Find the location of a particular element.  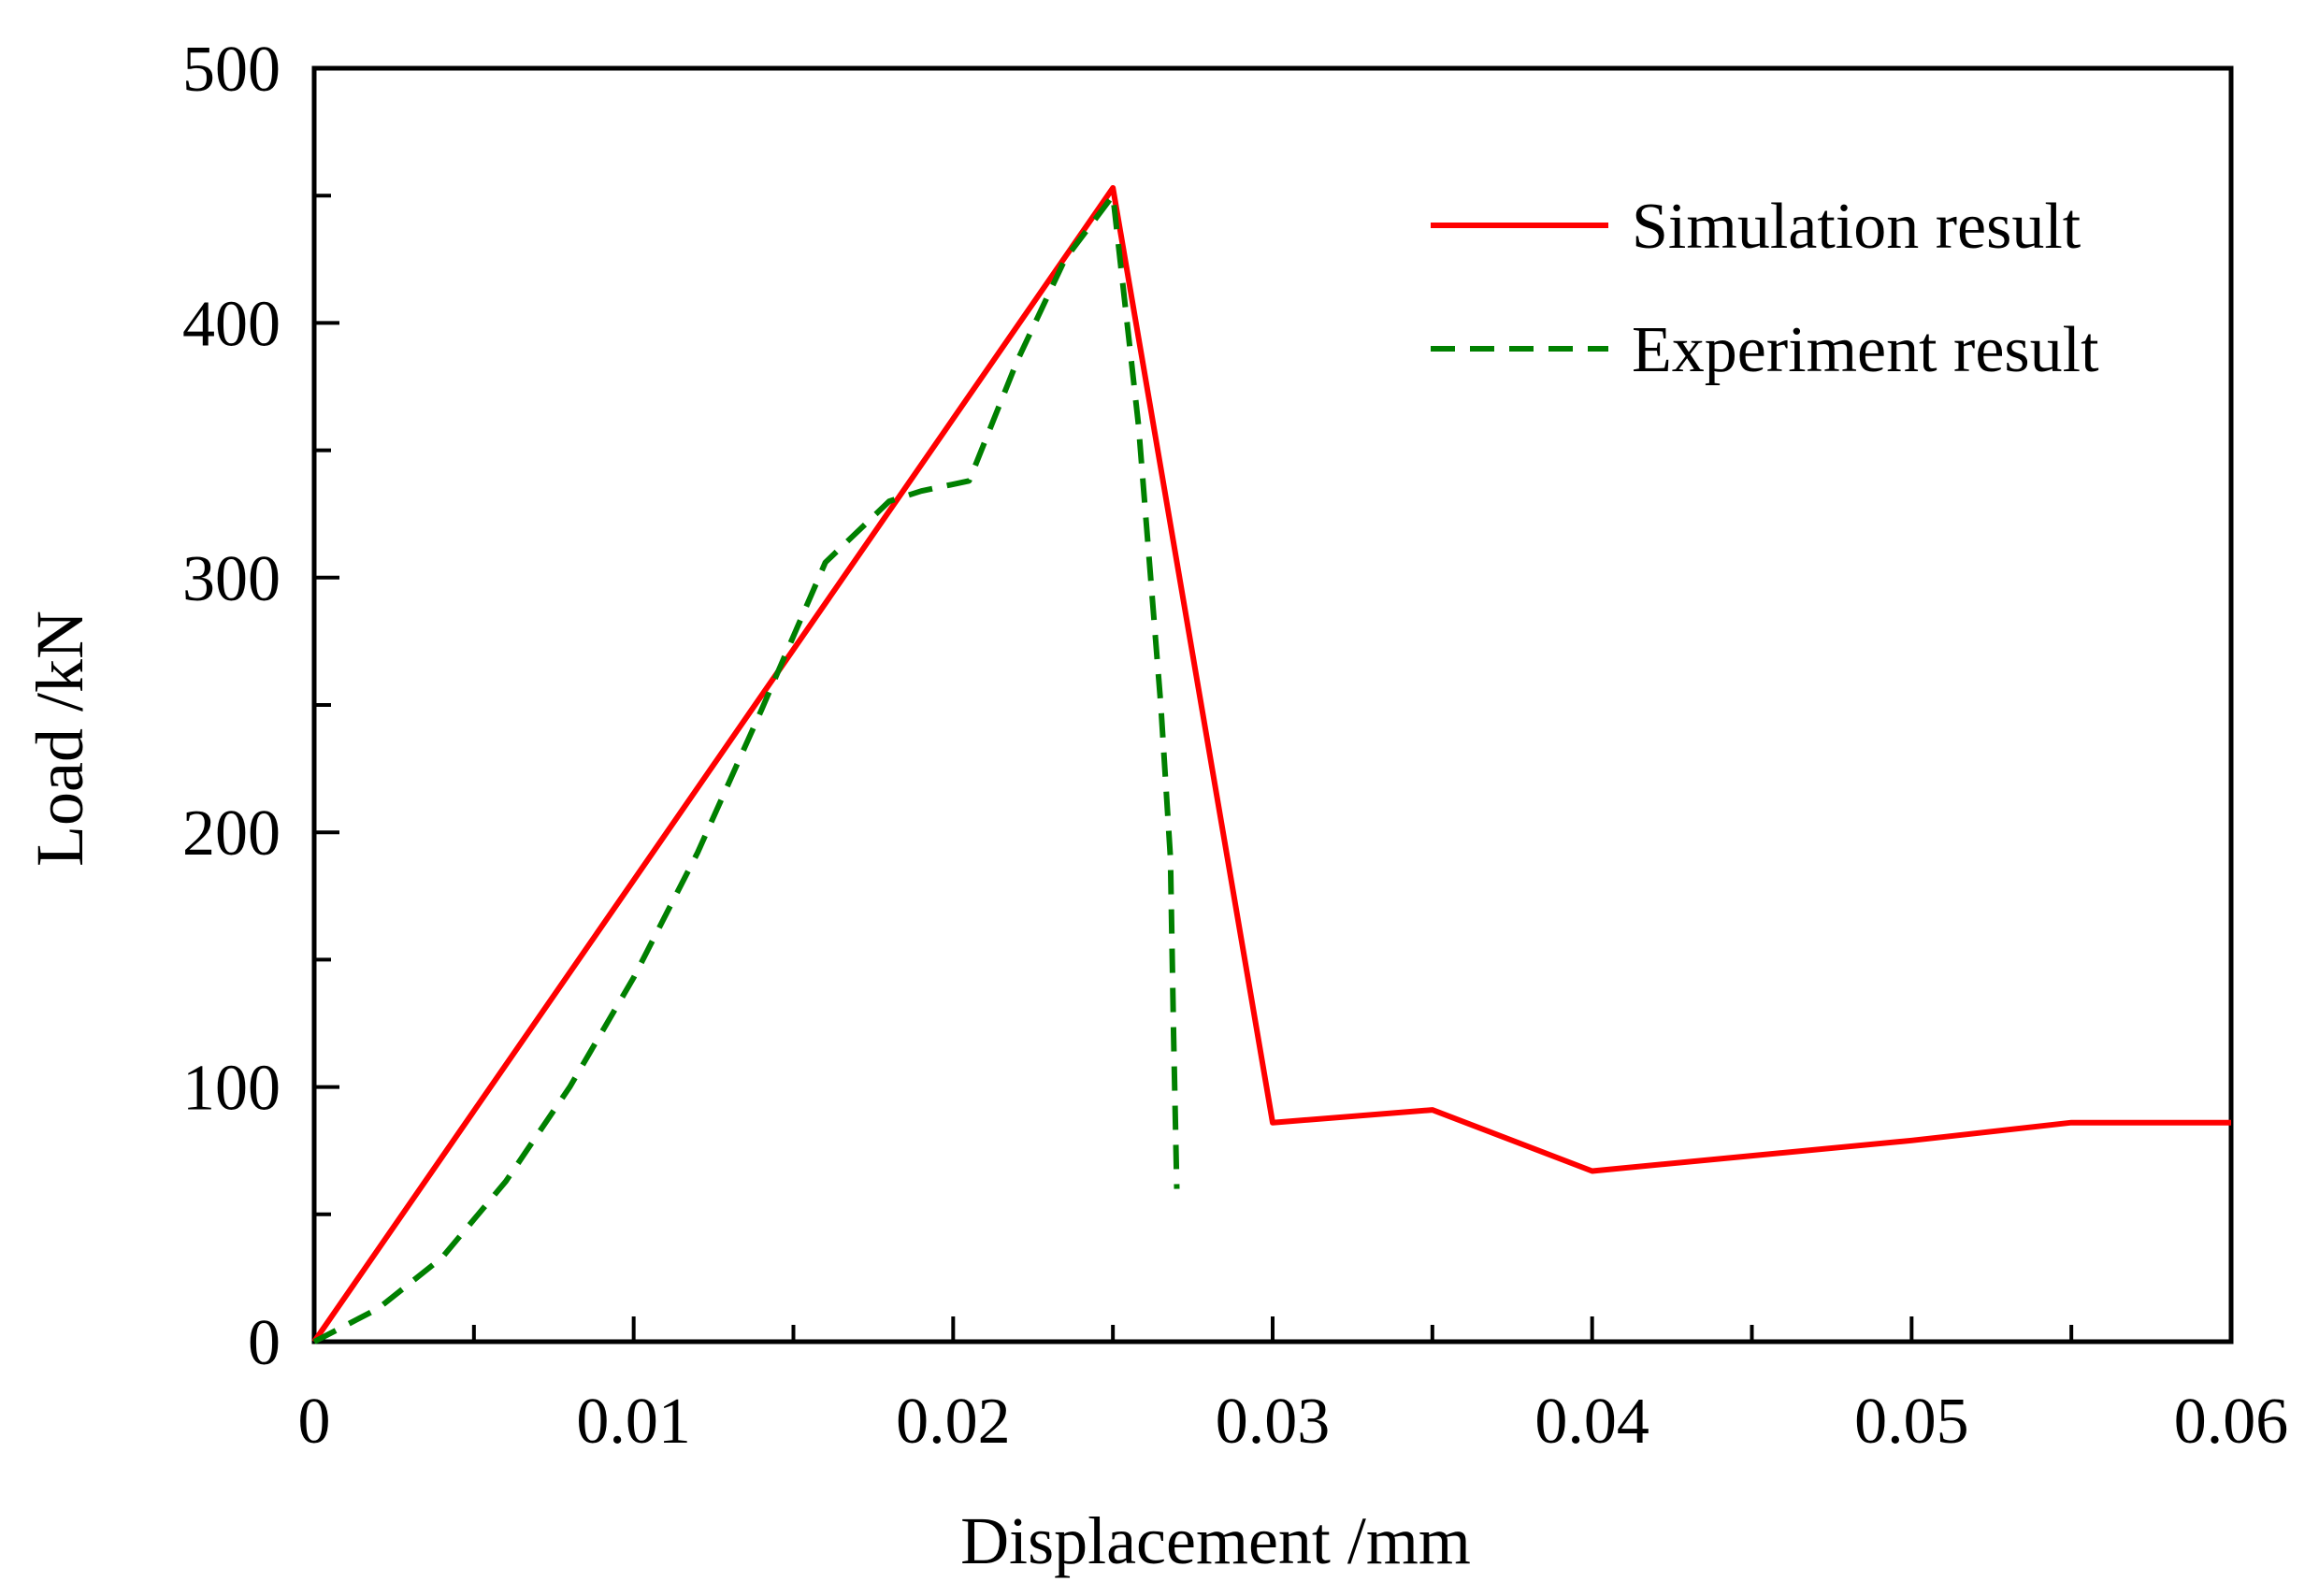

legend-label-experiment: Experiment result is located at coordinates (1865, 350).